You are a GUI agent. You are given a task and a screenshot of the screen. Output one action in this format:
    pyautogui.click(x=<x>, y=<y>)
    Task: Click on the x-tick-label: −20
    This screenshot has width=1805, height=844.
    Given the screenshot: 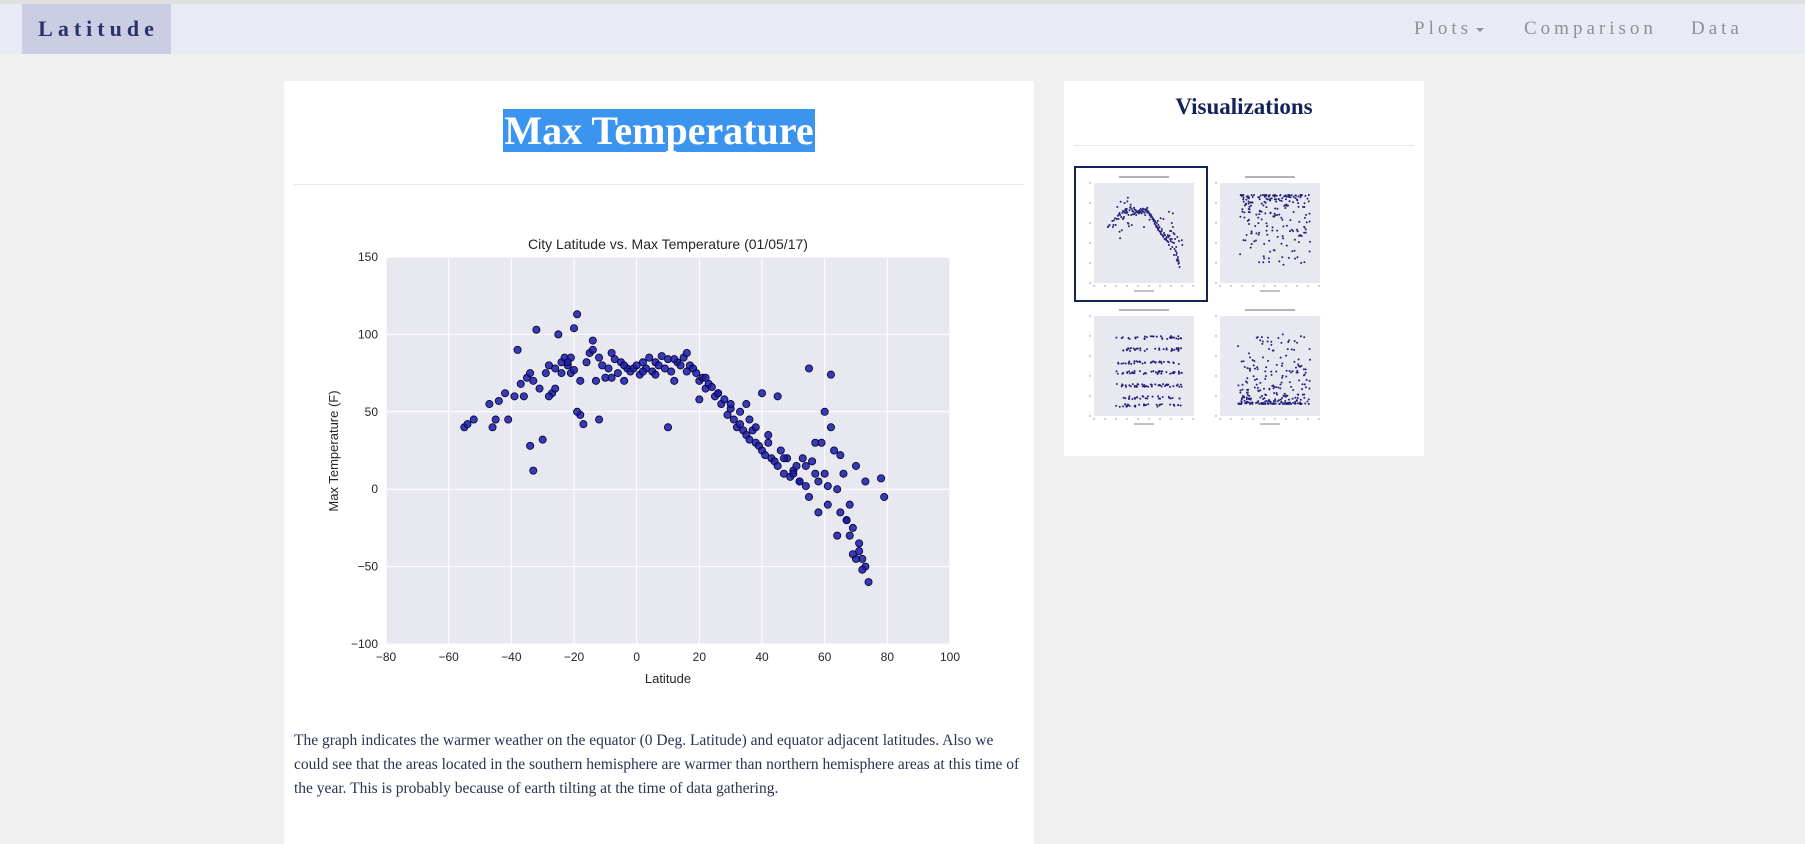 What is the action you would take?
    pyautogui.click(x=574, y=657)
    